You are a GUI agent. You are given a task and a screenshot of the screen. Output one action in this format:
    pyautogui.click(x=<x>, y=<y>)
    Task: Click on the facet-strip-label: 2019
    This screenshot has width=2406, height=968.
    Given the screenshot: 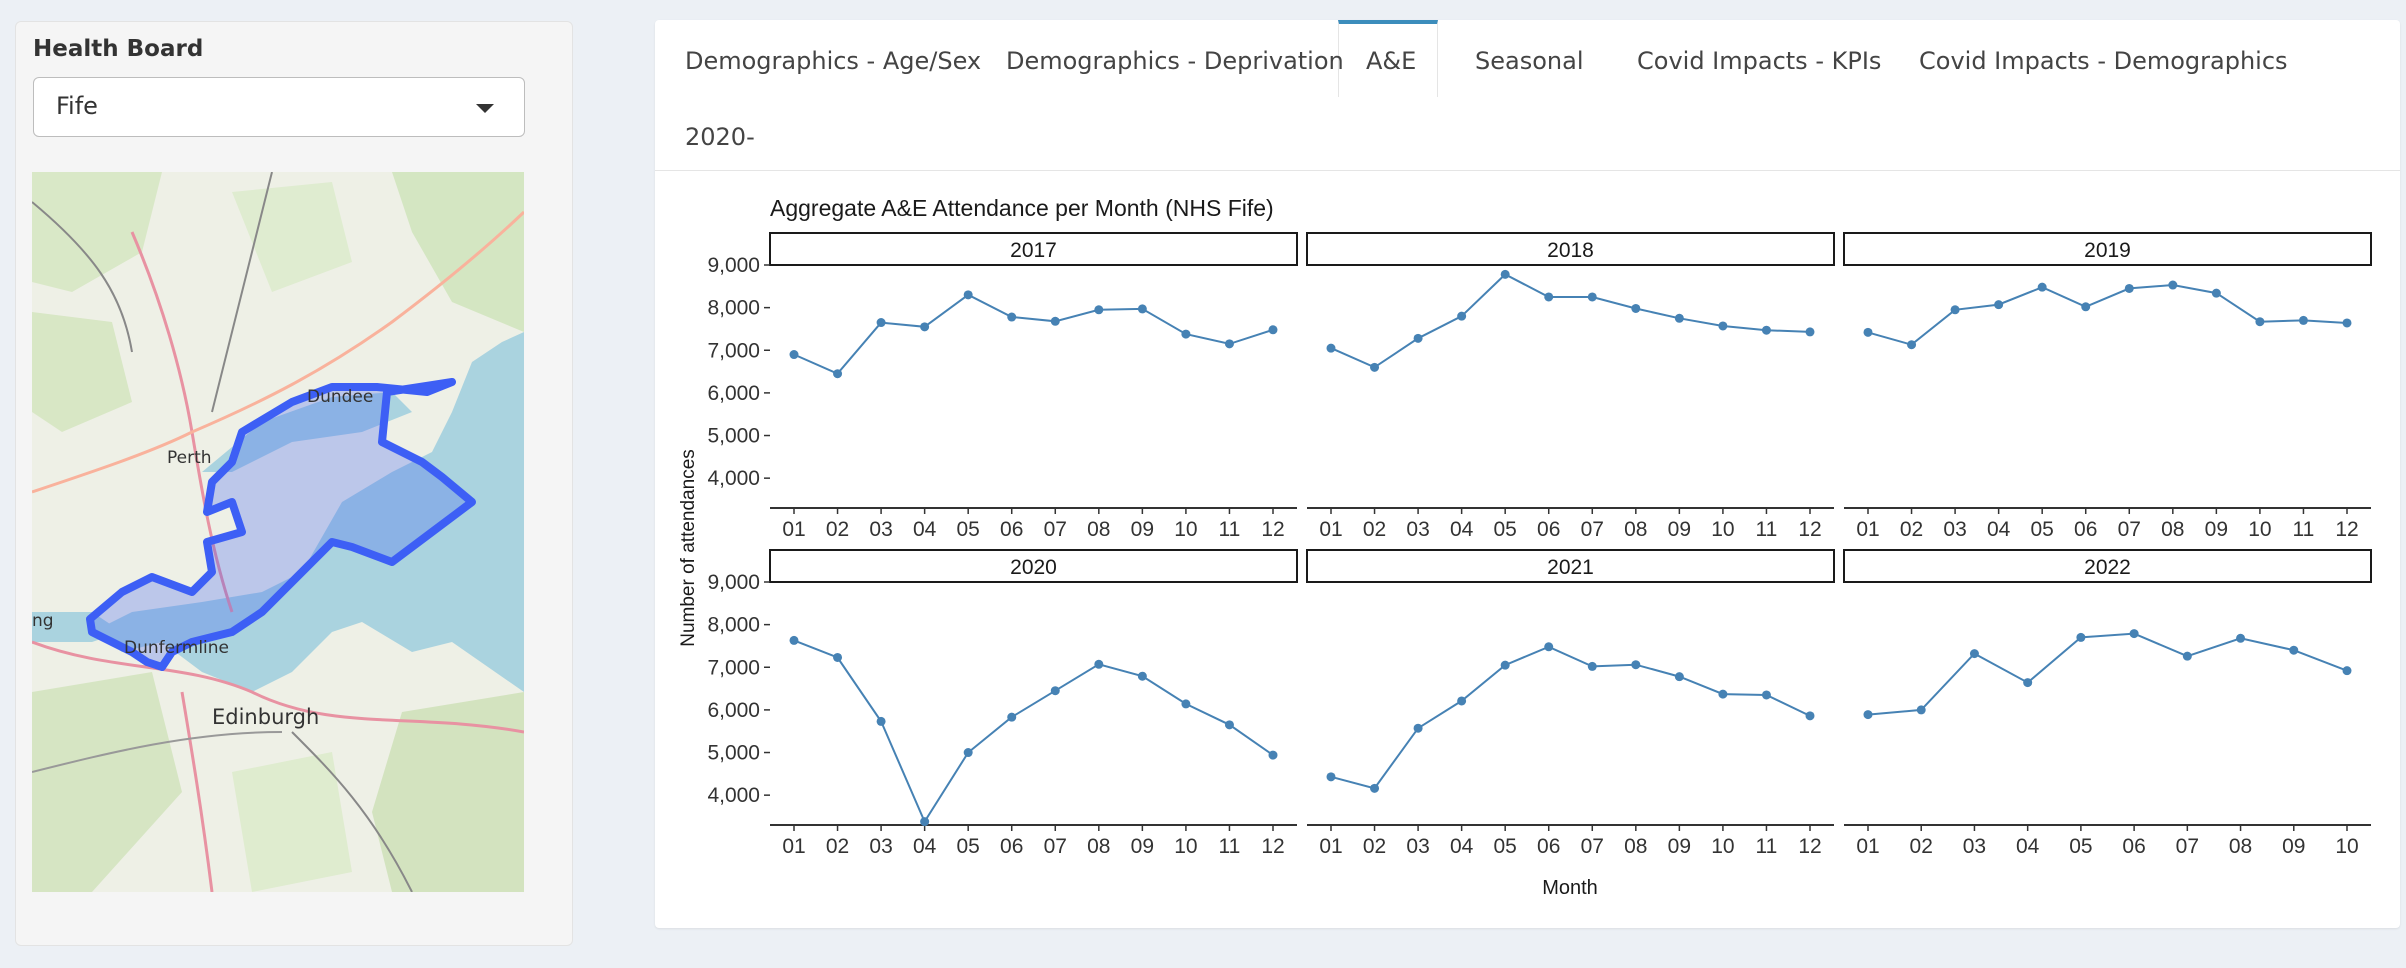 What is the action you would take?
    pyautogui.click(x=2107, y=250)
    